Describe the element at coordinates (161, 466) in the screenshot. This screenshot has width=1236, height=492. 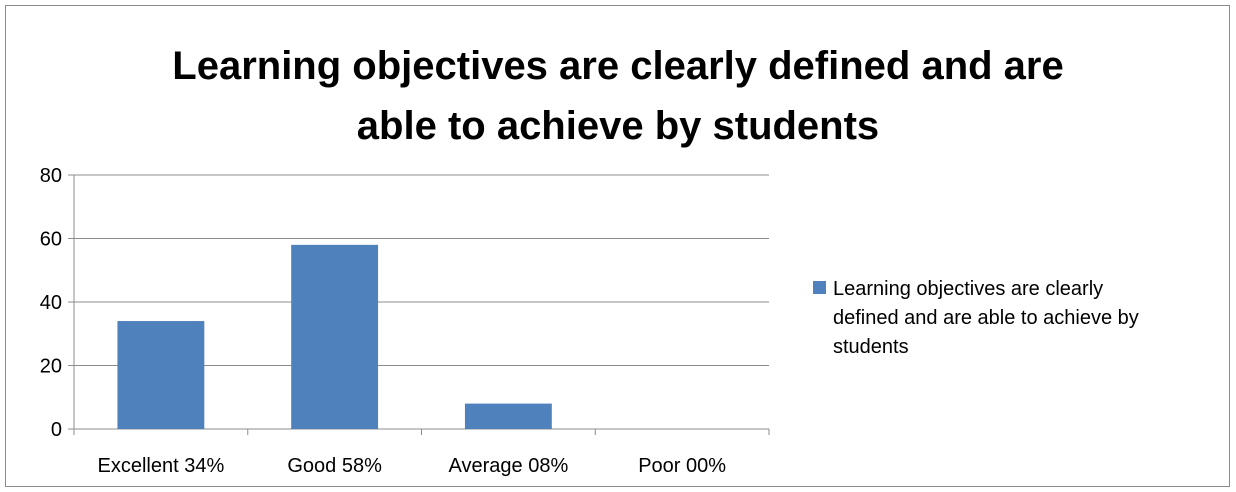
I see `x-category-label: Excellent 34%` at that location.